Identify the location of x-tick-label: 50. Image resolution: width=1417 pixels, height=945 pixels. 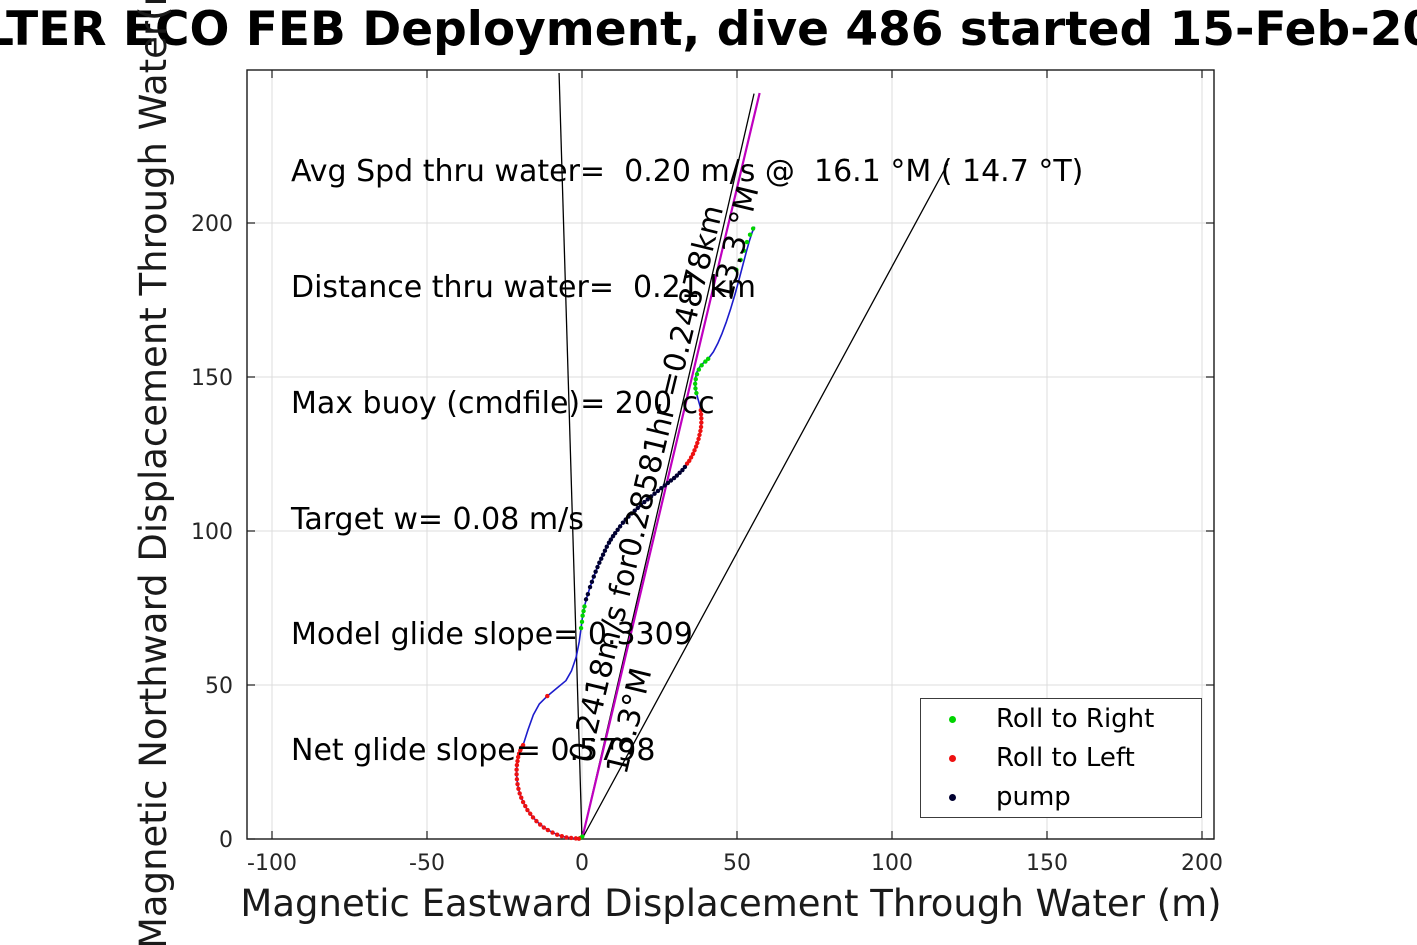
(737, 863).